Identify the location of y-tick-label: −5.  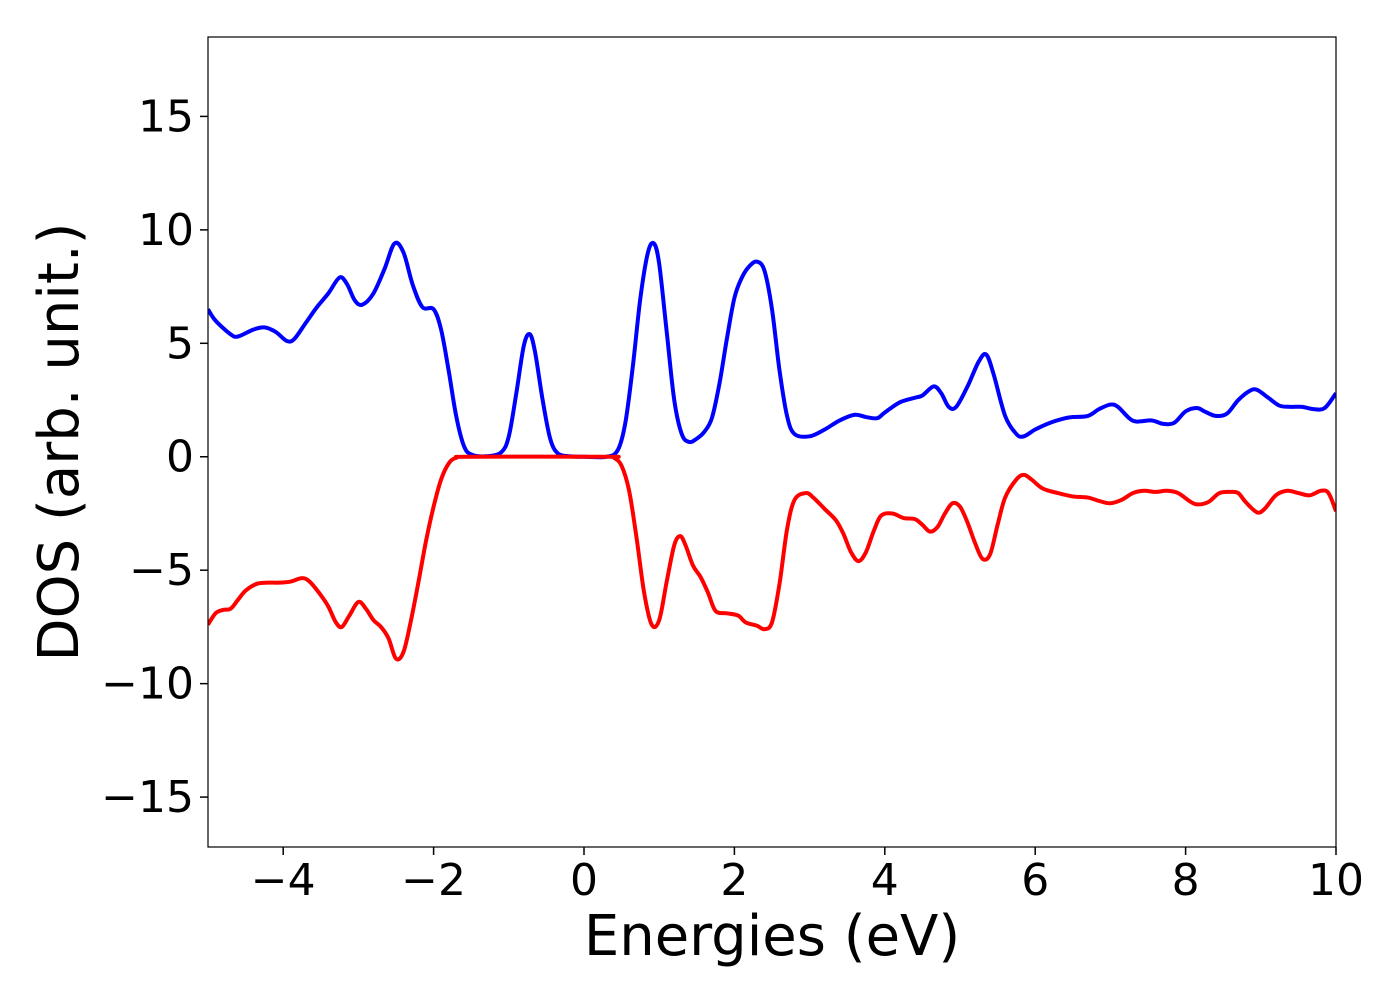
(161, 570).